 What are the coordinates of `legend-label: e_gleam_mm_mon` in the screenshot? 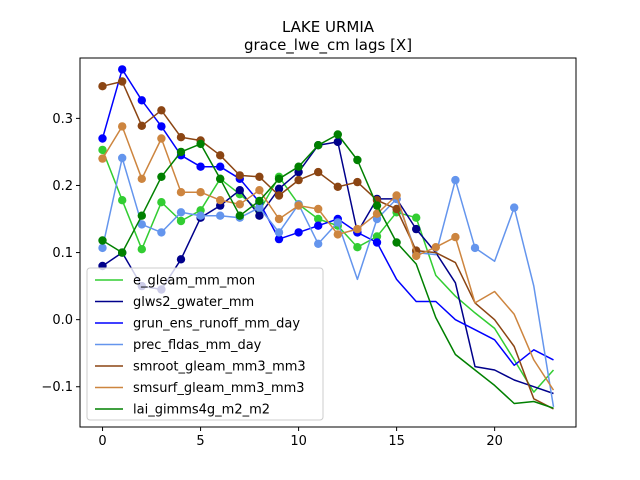 It's located at (194, 281).